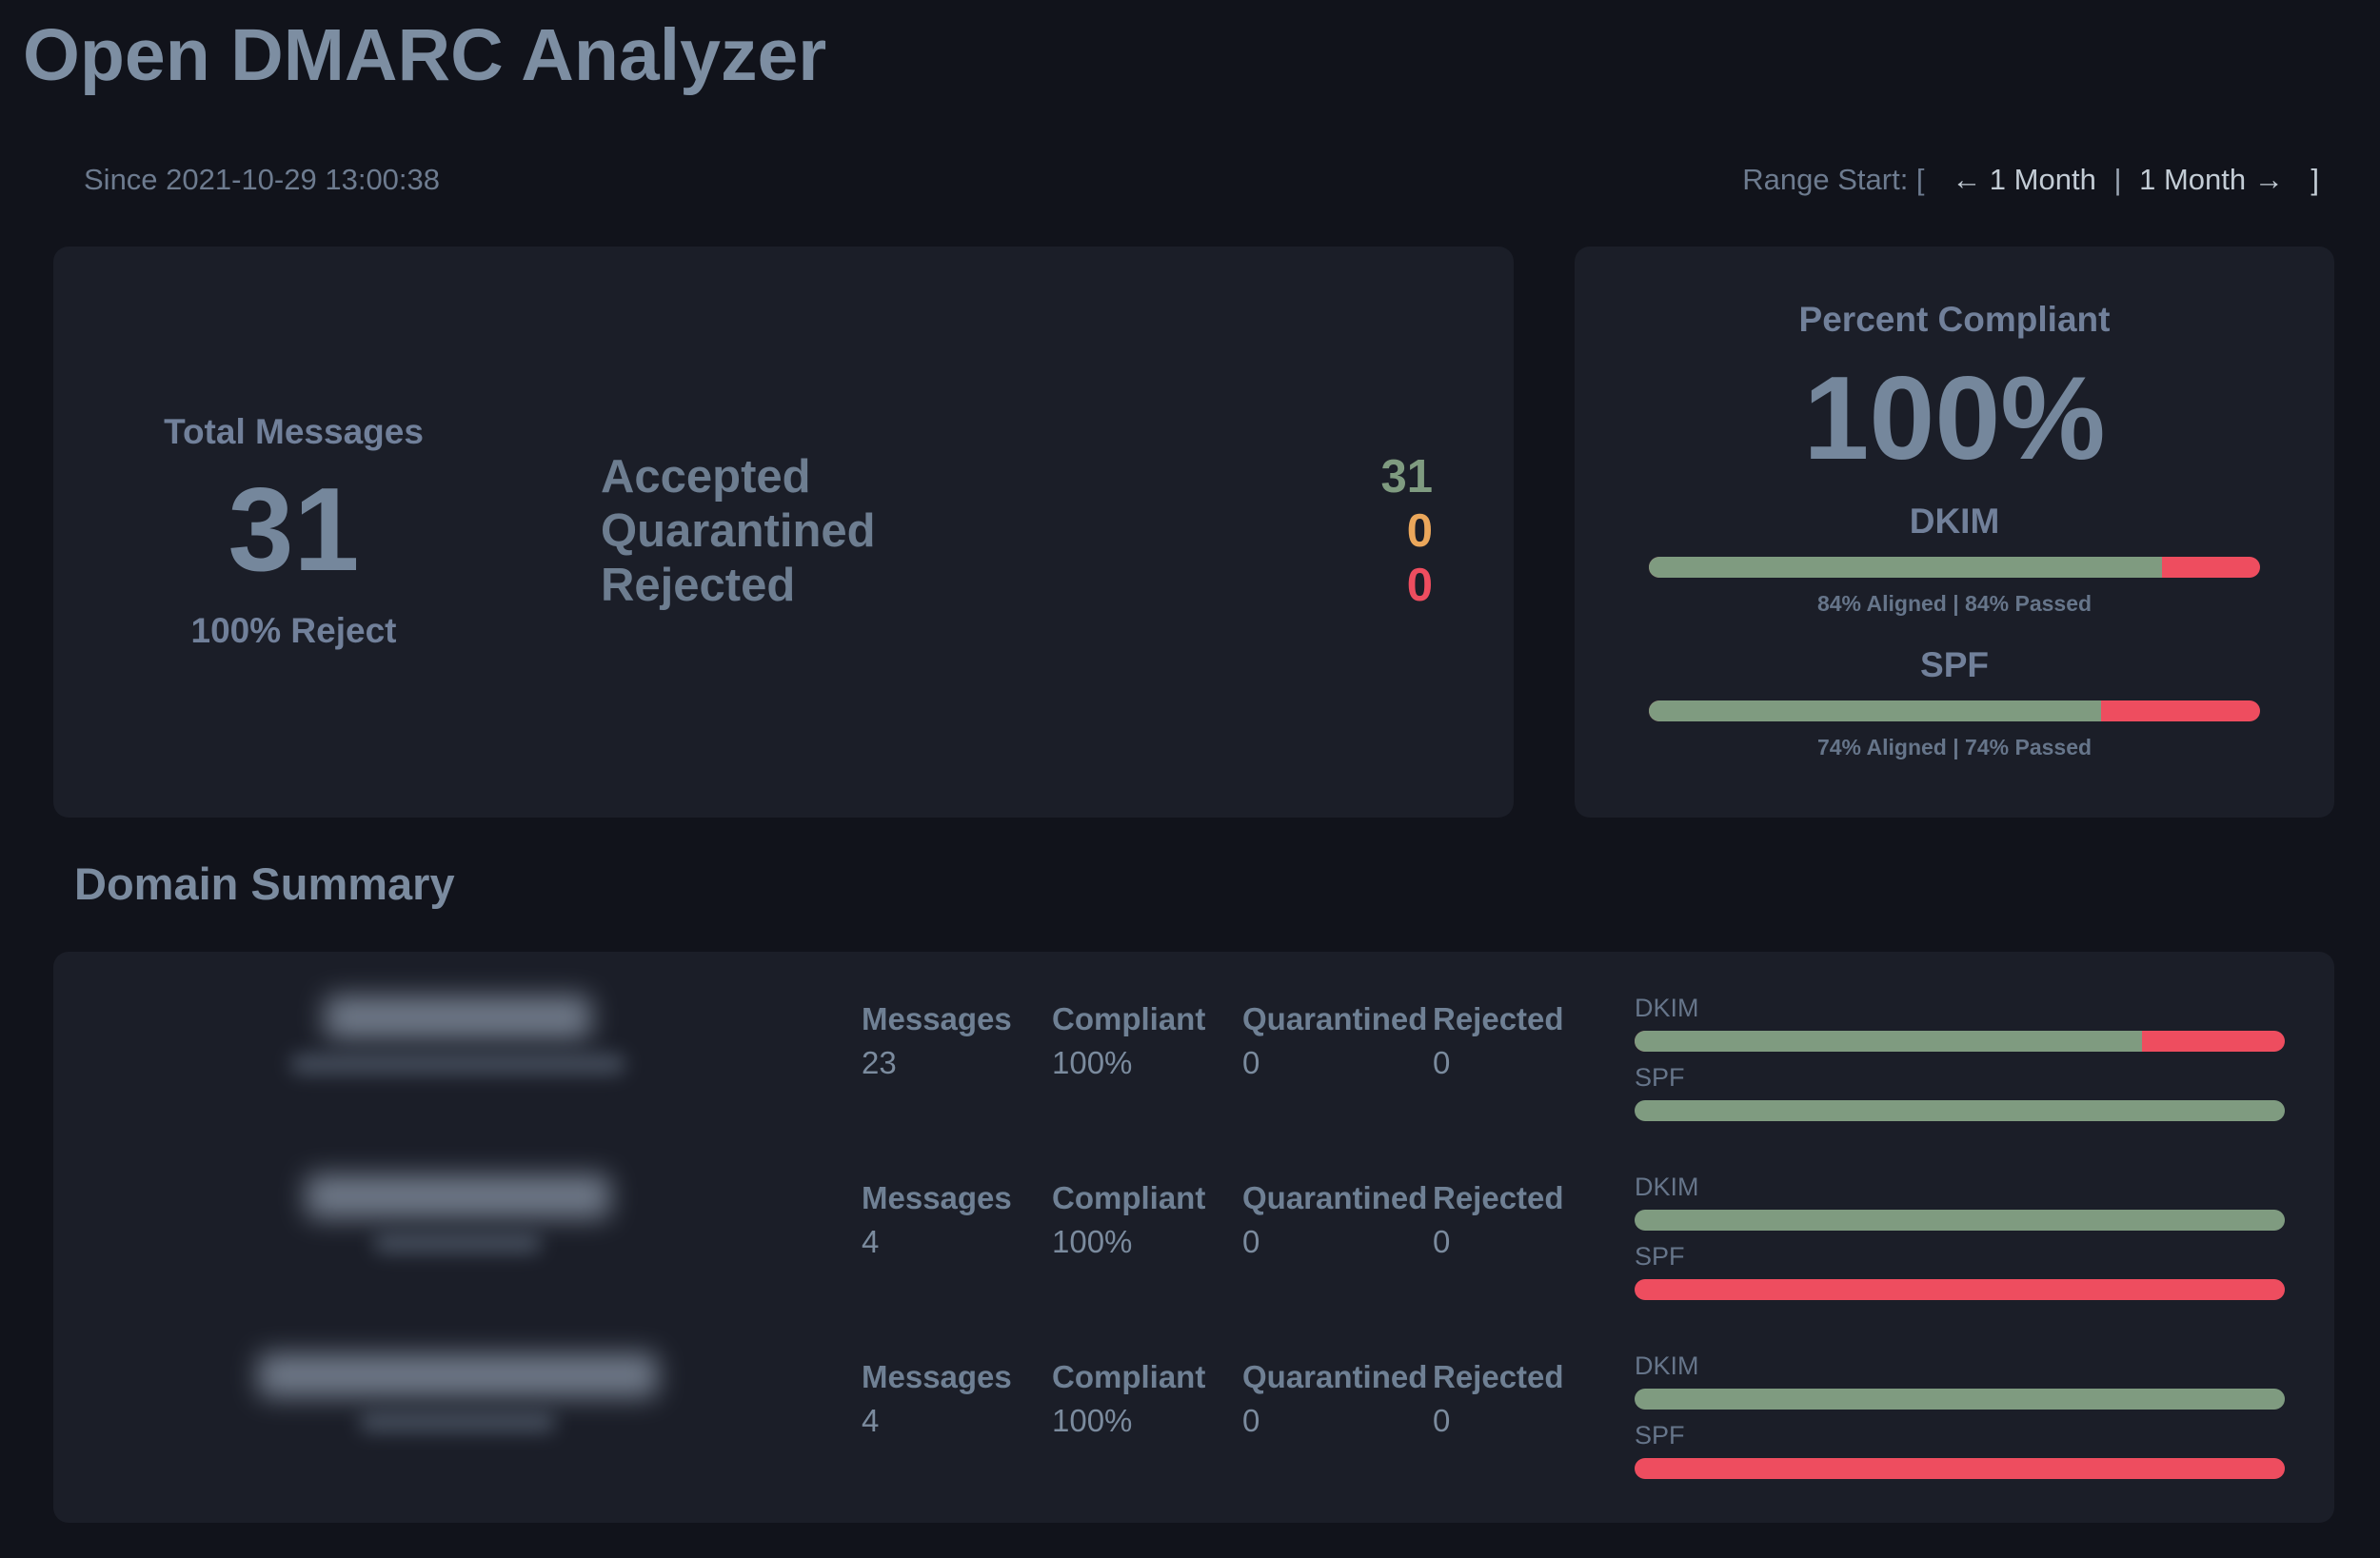  I want to click on verdict-row-quarantined: Quarantined 0, so click(1017, 532).